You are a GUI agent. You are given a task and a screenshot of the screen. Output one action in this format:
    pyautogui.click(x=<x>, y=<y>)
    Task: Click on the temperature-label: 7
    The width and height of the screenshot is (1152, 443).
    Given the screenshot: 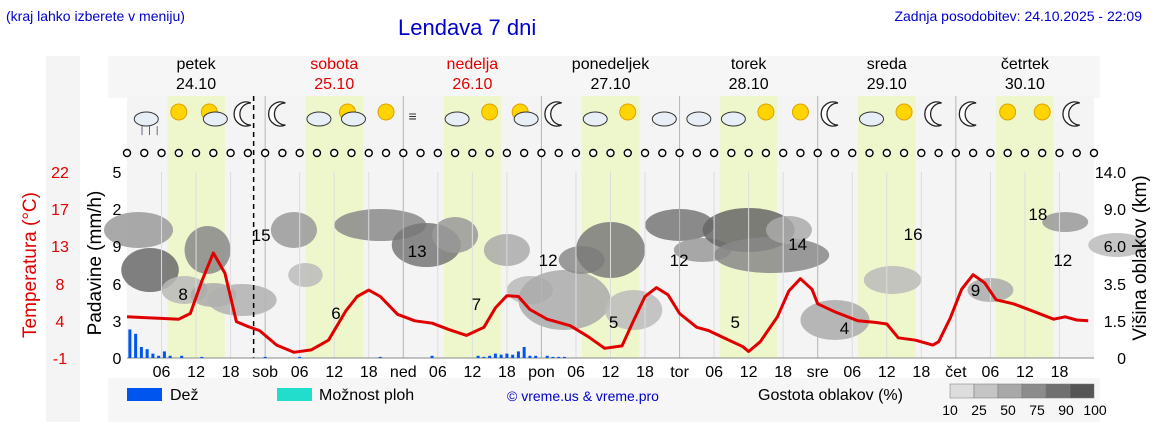 What is the action you would take?
    pyautogui.click(x=476, y=304)
    